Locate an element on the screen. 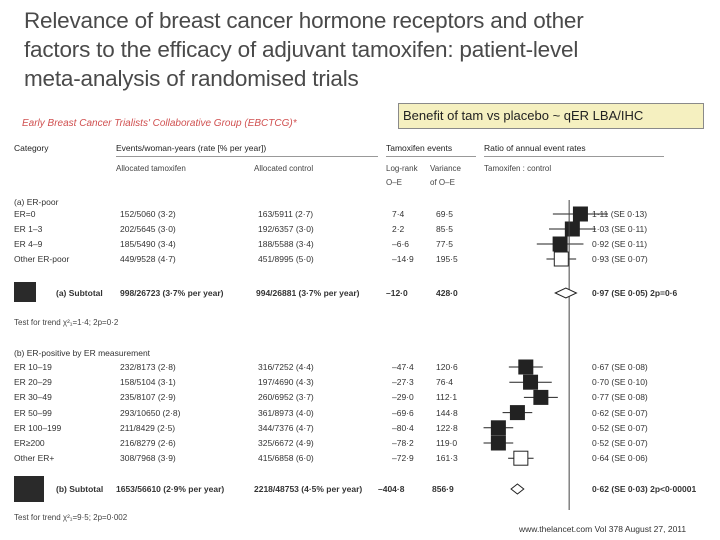 This screenshot has width=720, height=540. row-a-oe: –6·6 is located at coordinates (401, 244).